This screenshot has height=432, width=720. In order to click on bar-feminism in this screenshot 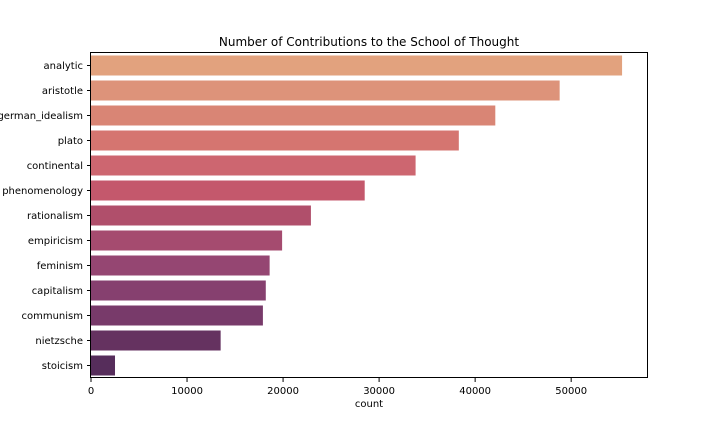, I will do `click(180, 265)`.